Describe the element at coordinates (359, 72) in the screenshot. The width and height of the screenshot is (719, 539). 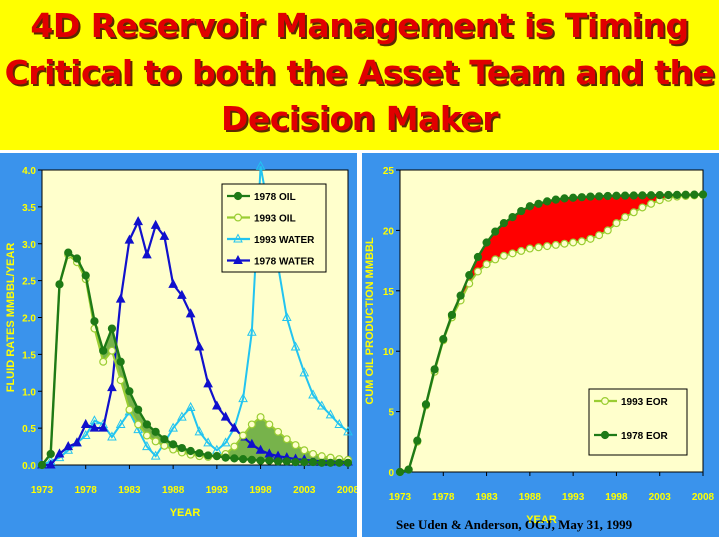
I see `slide-title-line-2: Critical to both the Asset Team and the` at that location.